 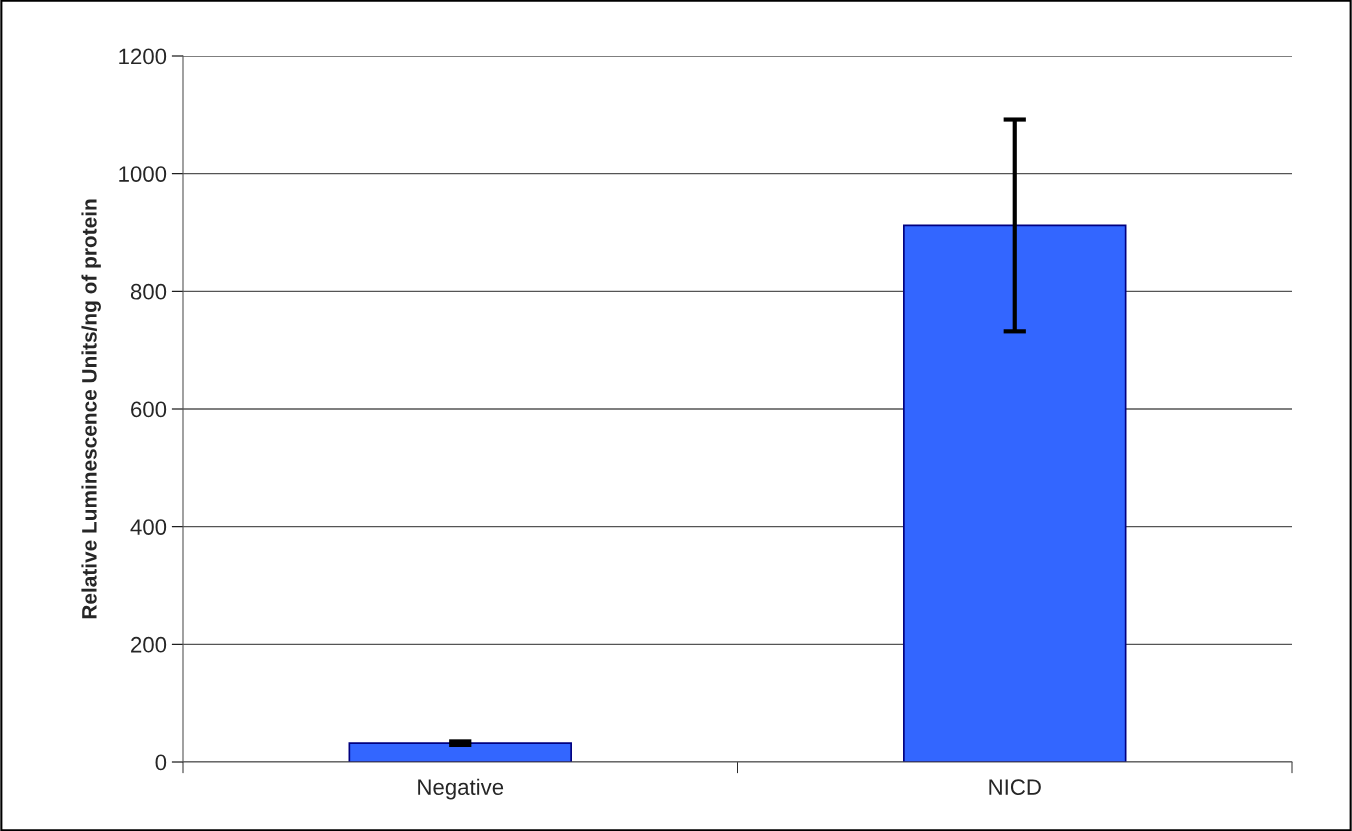 I want to click on y-tick-label: 0, so click(x=161, y=762).